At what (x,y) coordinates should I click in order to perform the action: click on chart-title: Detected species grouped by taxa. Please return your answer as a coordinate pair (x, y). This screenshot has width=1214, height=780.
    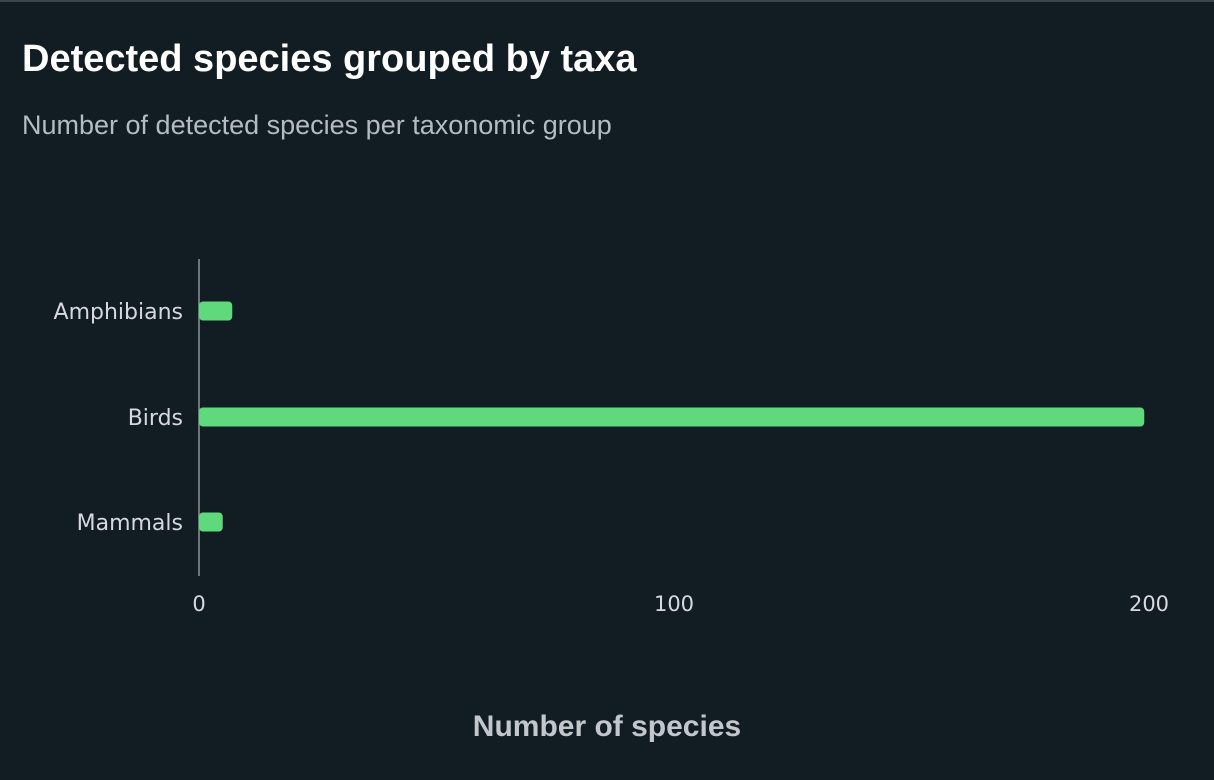
    Looking at the image, I should click on (329, 59).